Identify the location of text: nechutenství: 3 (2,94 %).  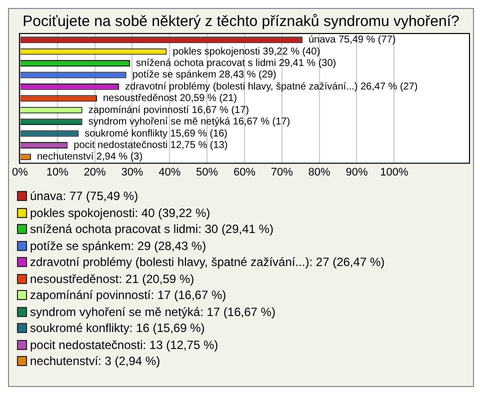
(95, 361).